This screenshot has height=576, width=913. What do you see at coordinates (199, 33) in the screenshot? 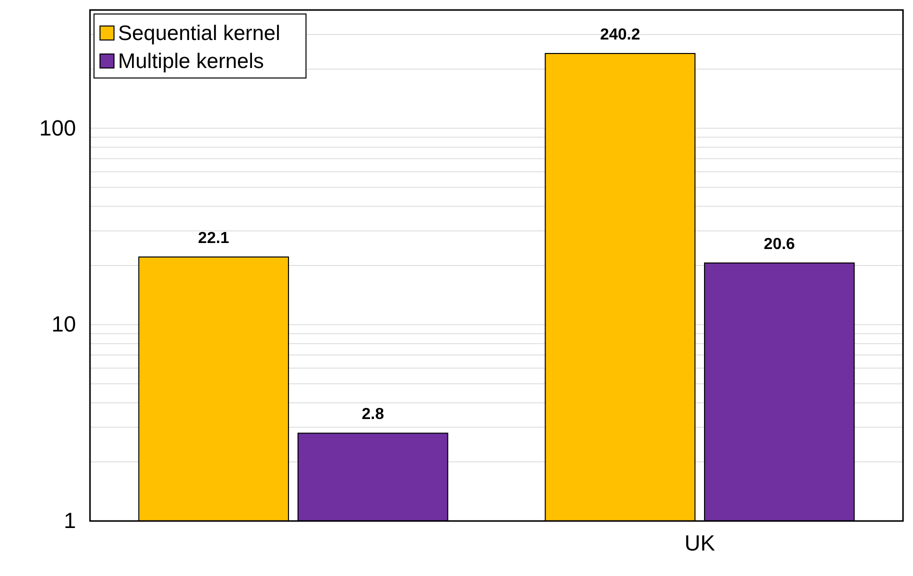
I see `legend-label: Sequential kernel` at bounding box center [199, 33].